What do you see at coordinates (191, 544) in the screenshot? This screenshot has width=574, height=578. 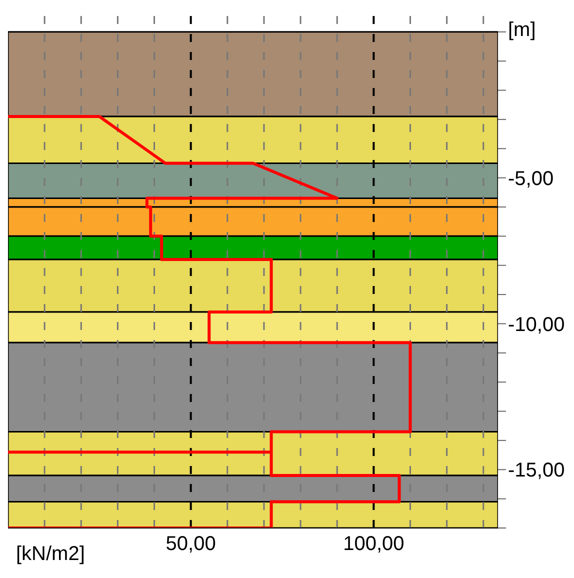 I see `x-tick-label: 50,00` at bounding box center [191, 544].